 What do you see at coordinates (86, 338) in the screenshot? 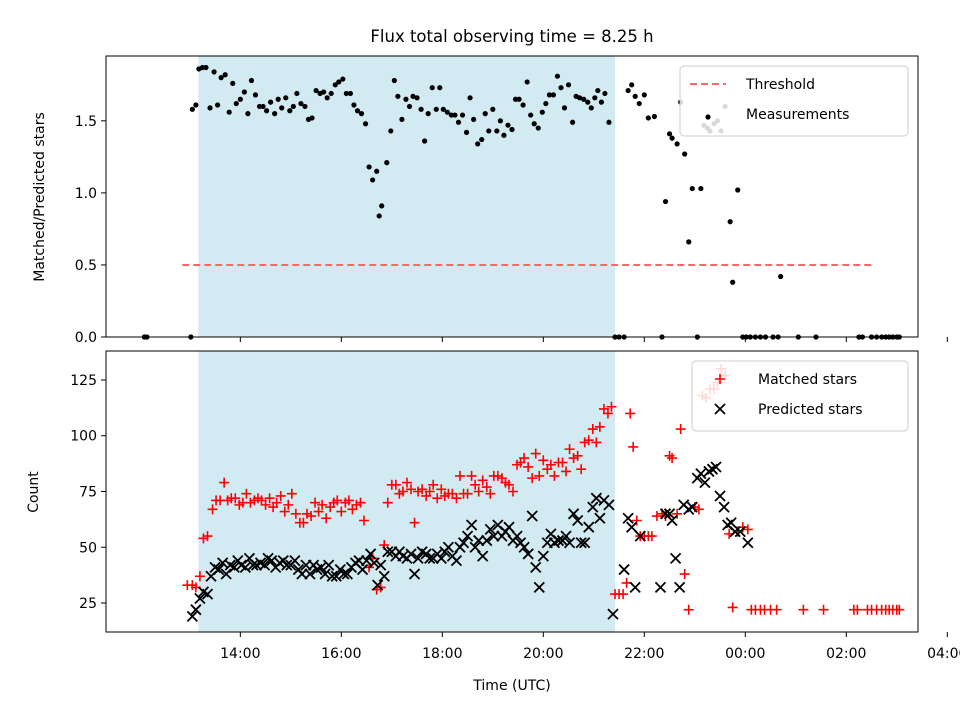
I see `y-tick-label: 0.0` at bounding box center [86, 338].